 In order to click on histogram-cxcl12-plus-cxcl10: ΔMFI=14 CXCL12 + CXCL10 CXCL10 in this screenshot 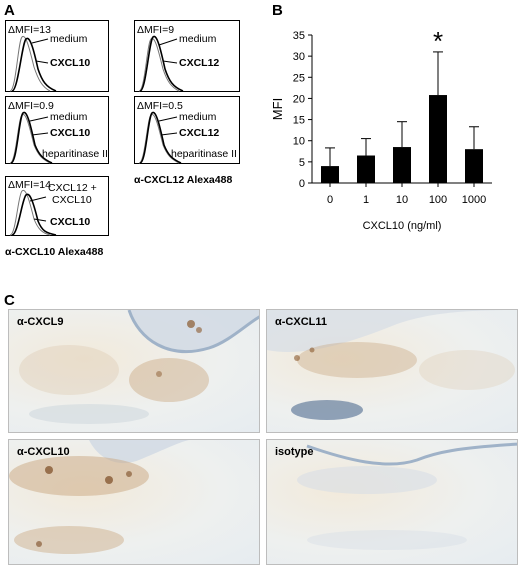, I will do `click(57, 206)`.